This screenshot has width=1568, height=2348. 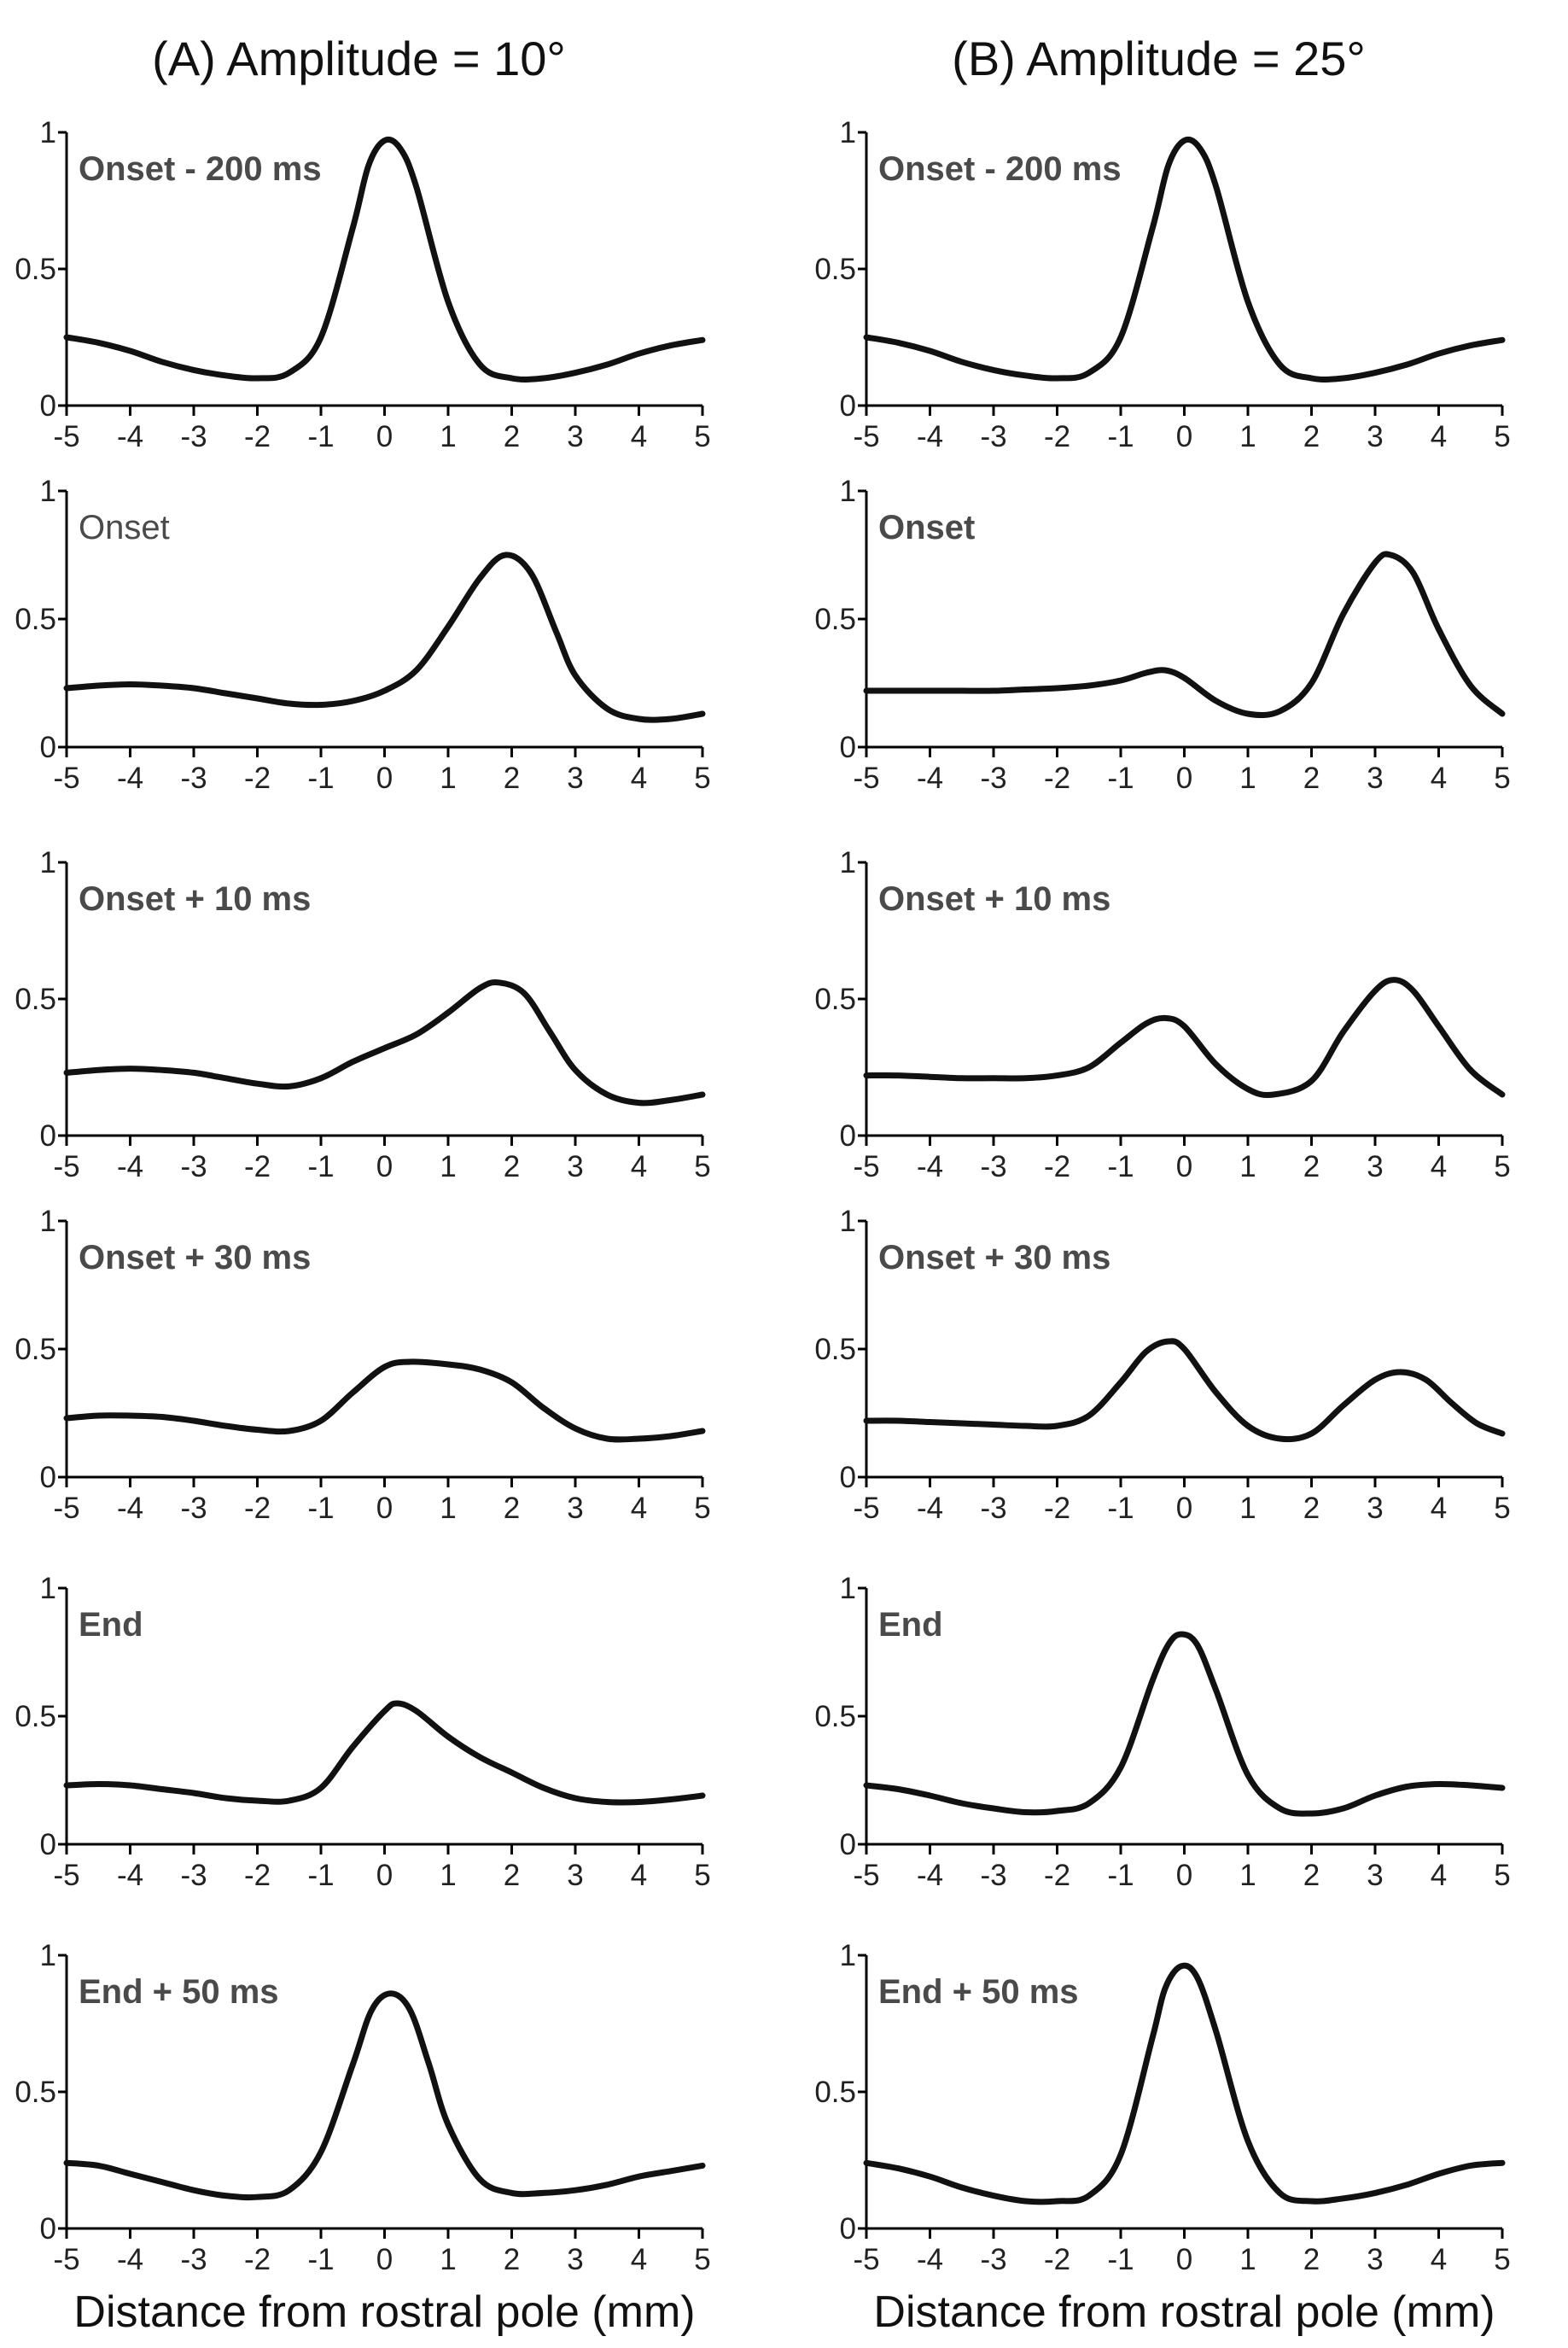 What do you see at coordinates (195, 899) in the screenshot?
I see `panel-label: Onset + 10 ms` at bounding box center [195, 899].